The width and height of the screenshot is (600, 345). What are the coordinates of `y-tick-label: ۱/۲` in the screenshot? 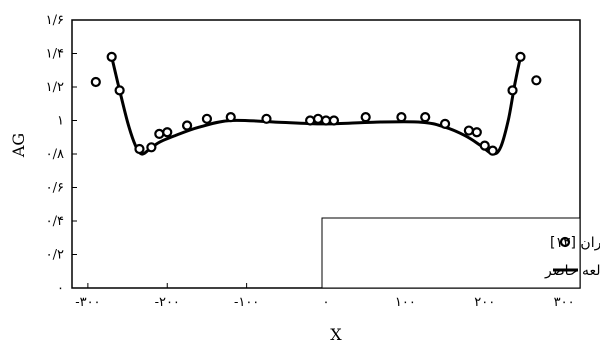 It's located at (55, 87).